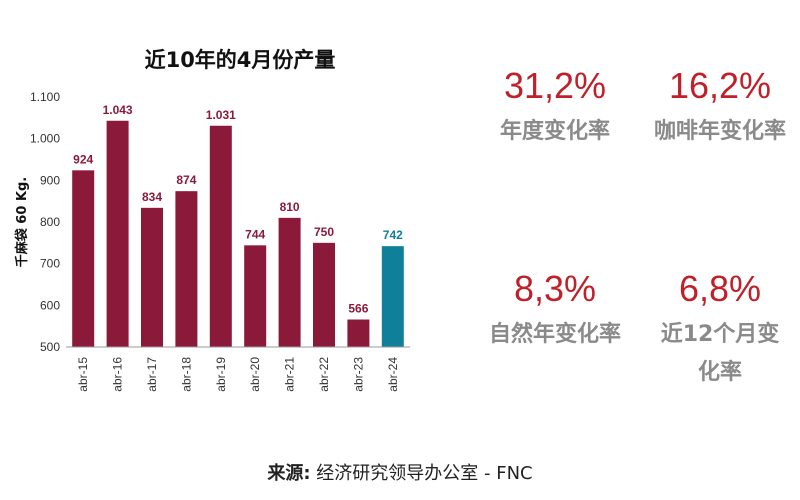 The image size is (800, 500). I want to click on bar-value-label: 750, so click(324, 232).